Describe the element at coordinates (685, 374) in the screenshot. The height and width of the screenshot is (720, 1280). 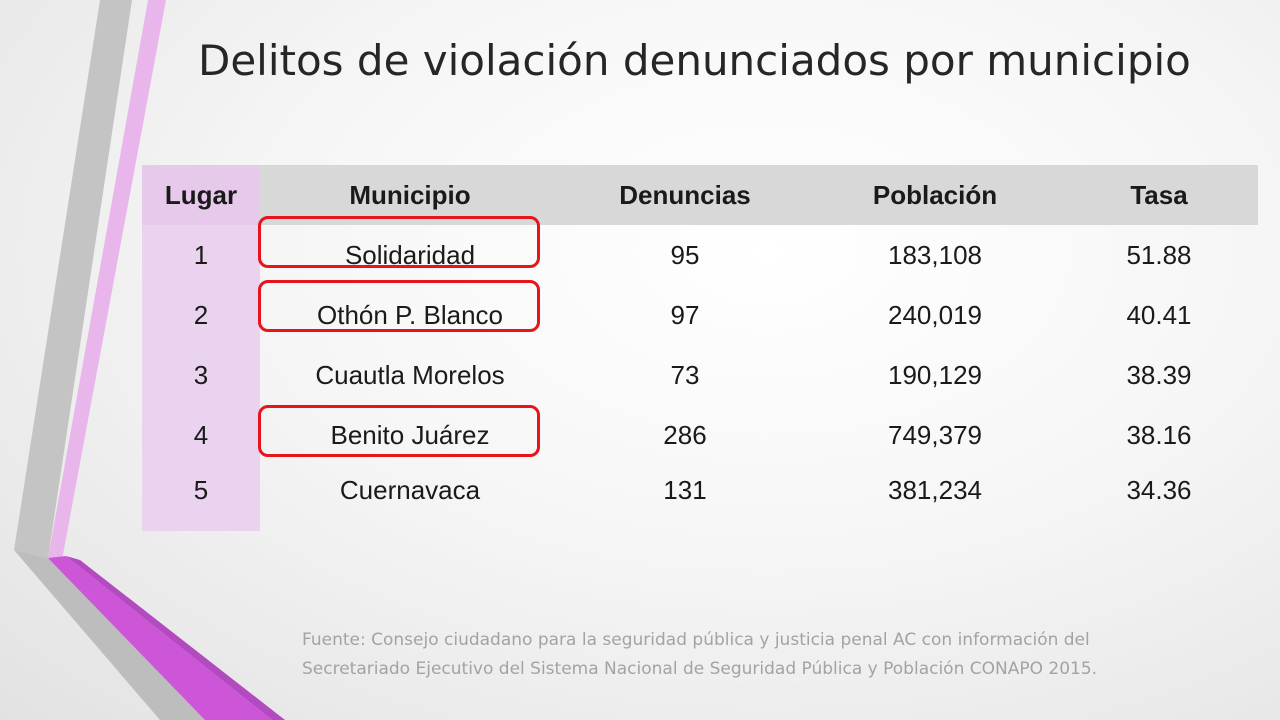
I see `cell-denuncias: 73` at that location.